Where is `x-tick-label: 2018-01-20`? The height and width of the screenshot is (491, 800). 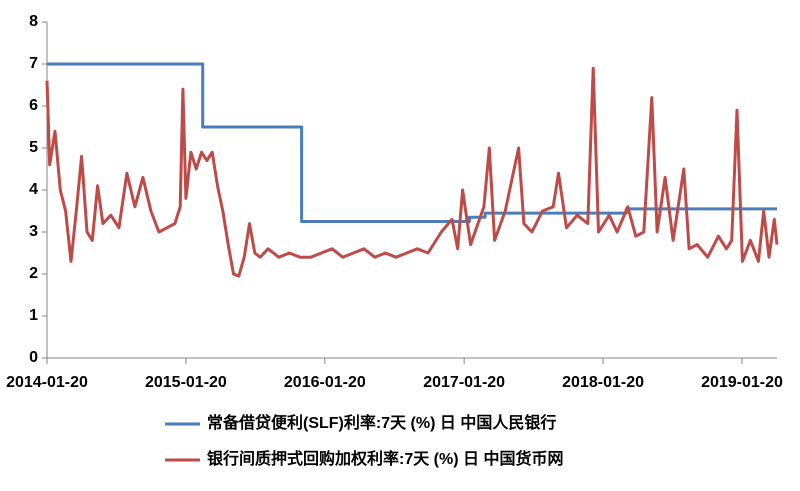 x-tick-label: 2018-01-20 is located at coordinates (603, 382).